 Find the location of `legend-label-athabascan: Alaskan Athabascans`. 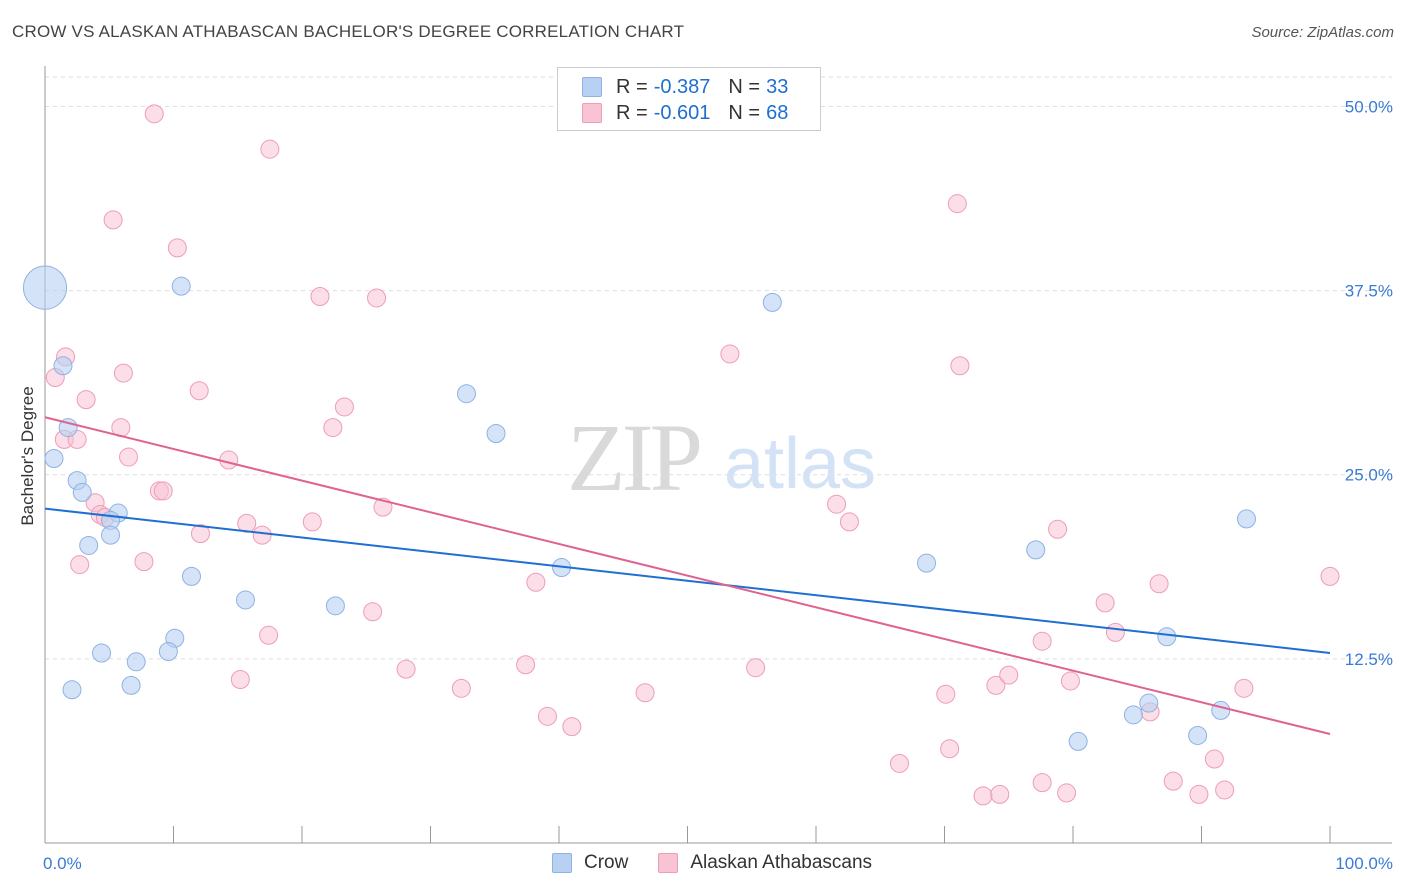

legend-label-athabascan: Alaskan Athabascans is located at coordinates (781, 862).